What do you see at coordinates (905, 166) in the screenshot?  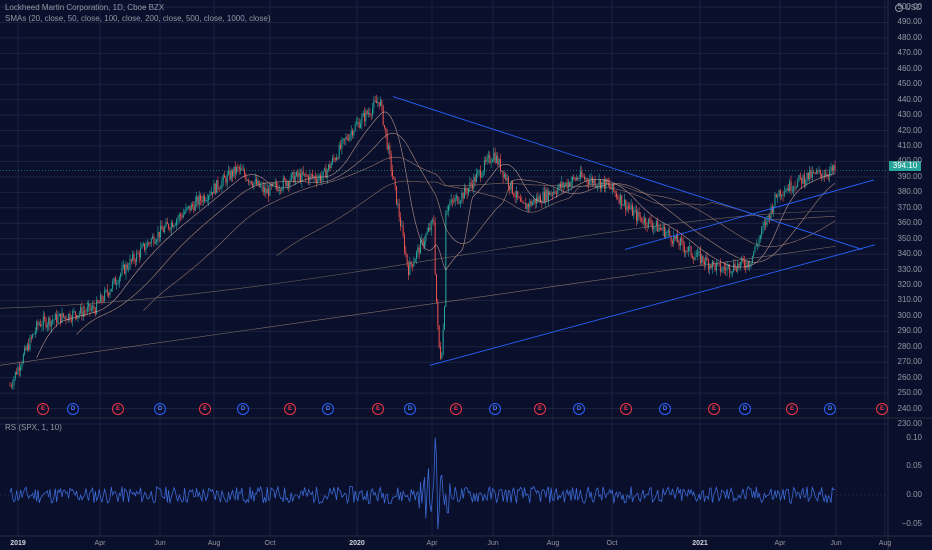 I see `last-price-tag: 394.10` at bounding box center [905, 166].